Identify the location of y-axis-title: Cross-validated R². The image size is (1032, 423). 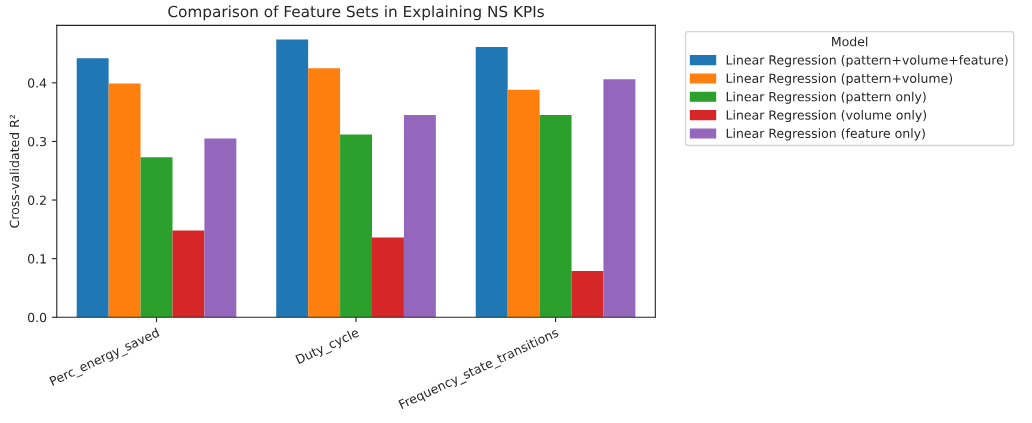
(14, 171).